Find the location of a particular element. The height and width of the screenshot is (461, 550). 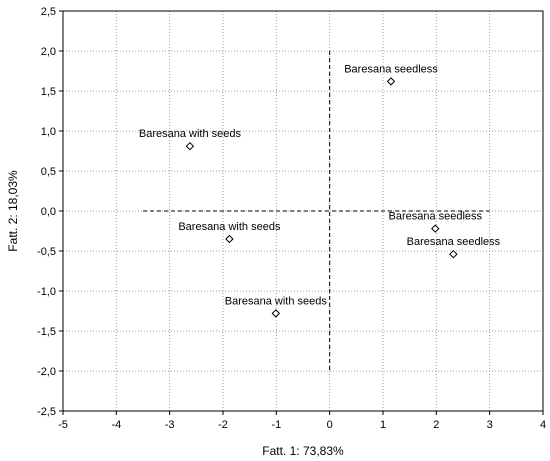

y-tick-label: -2,0 is located at coordinates (46, 372).